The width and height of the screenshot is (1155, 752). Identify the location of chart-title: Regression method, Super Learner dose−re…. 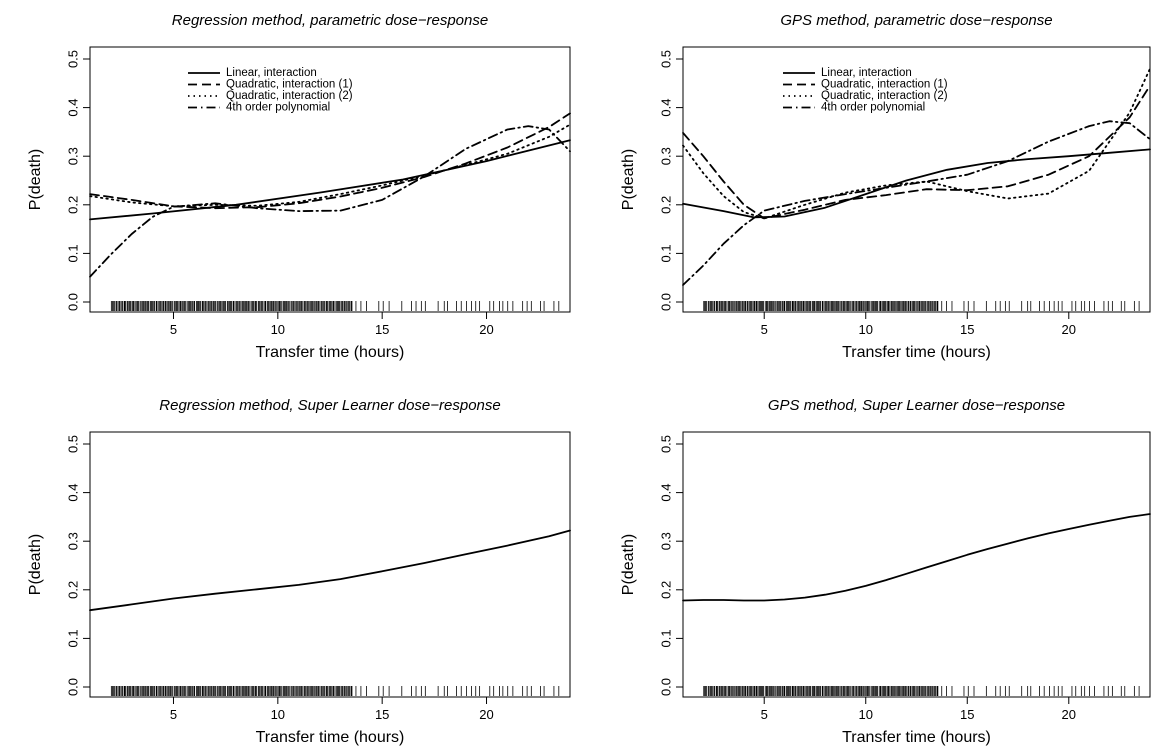
(329, 405).